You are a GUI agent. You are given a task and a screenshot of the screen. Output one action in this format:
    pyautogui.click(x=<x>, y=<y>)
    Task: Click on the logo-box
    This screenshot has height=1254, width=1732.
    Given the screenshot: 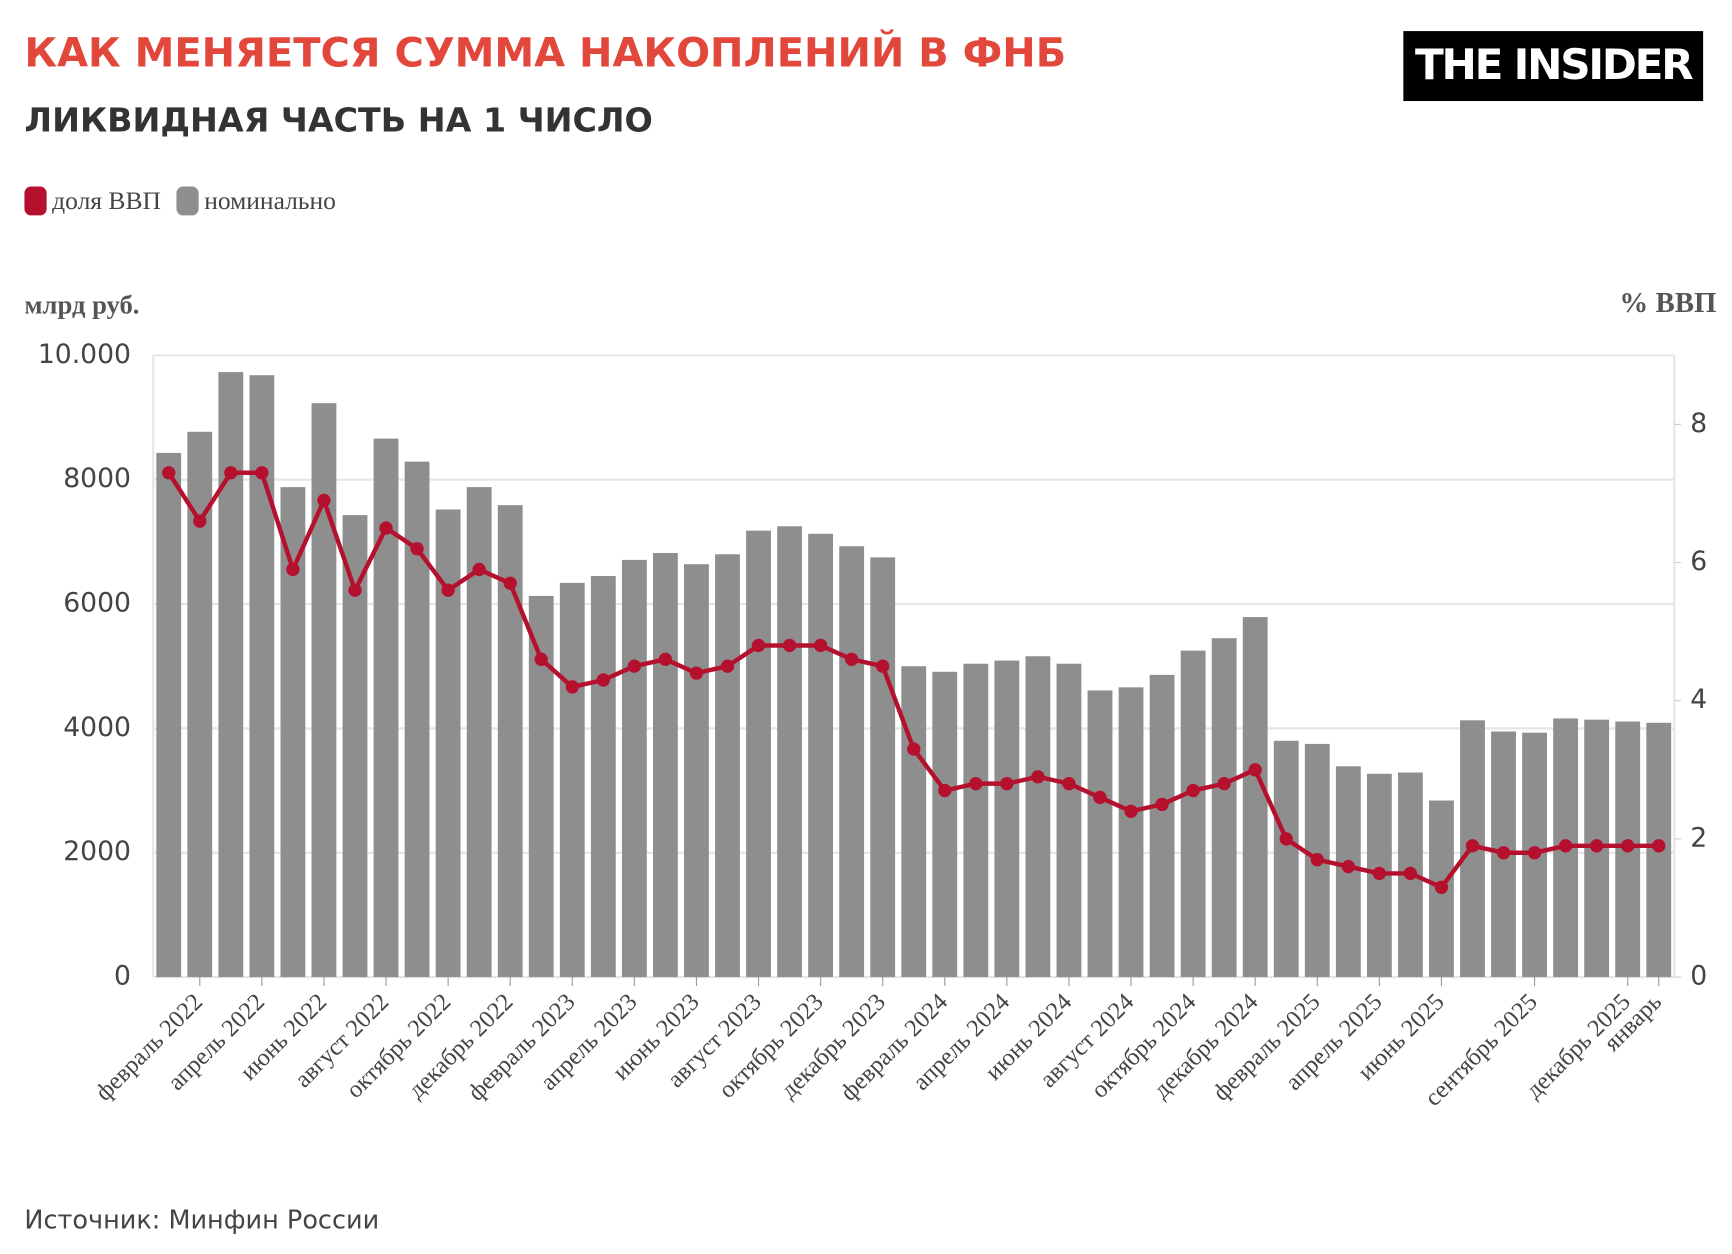 What is the action you would take?
    pyautogui.click(x=1553, y=66)
    